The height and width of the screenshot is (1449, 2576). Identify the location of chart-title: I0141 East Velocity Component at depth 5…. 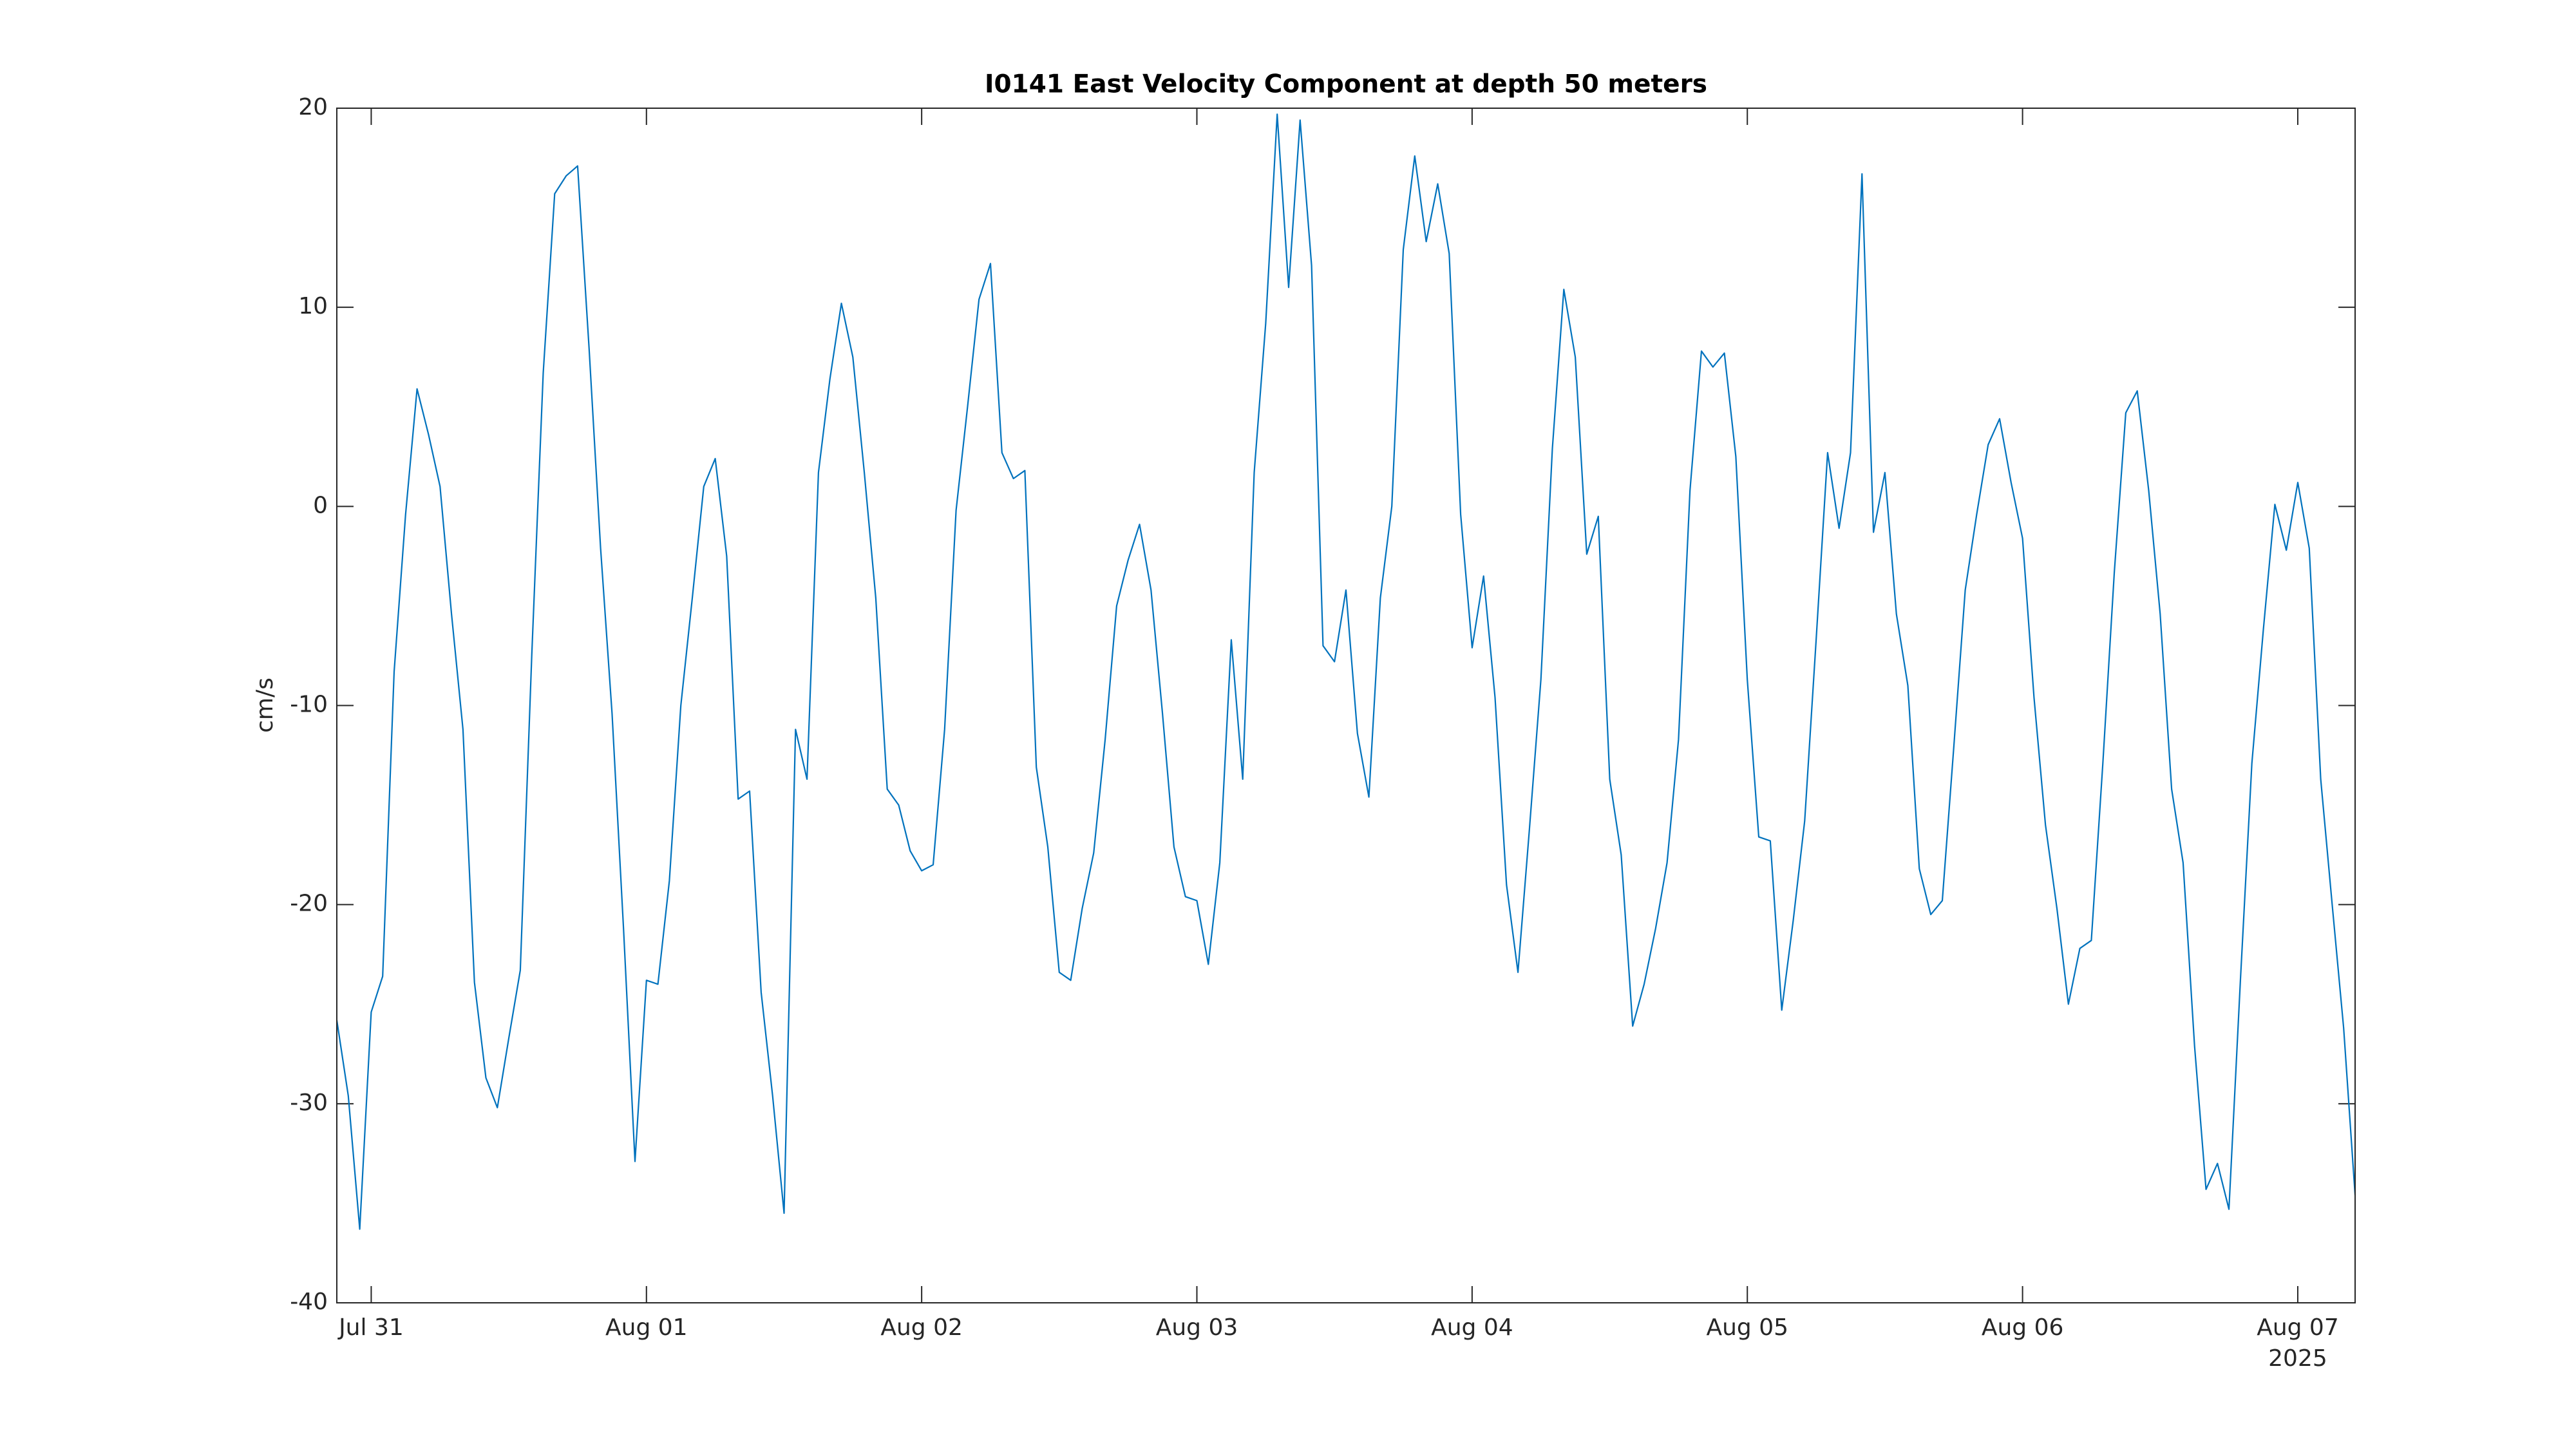
(1346, 84).